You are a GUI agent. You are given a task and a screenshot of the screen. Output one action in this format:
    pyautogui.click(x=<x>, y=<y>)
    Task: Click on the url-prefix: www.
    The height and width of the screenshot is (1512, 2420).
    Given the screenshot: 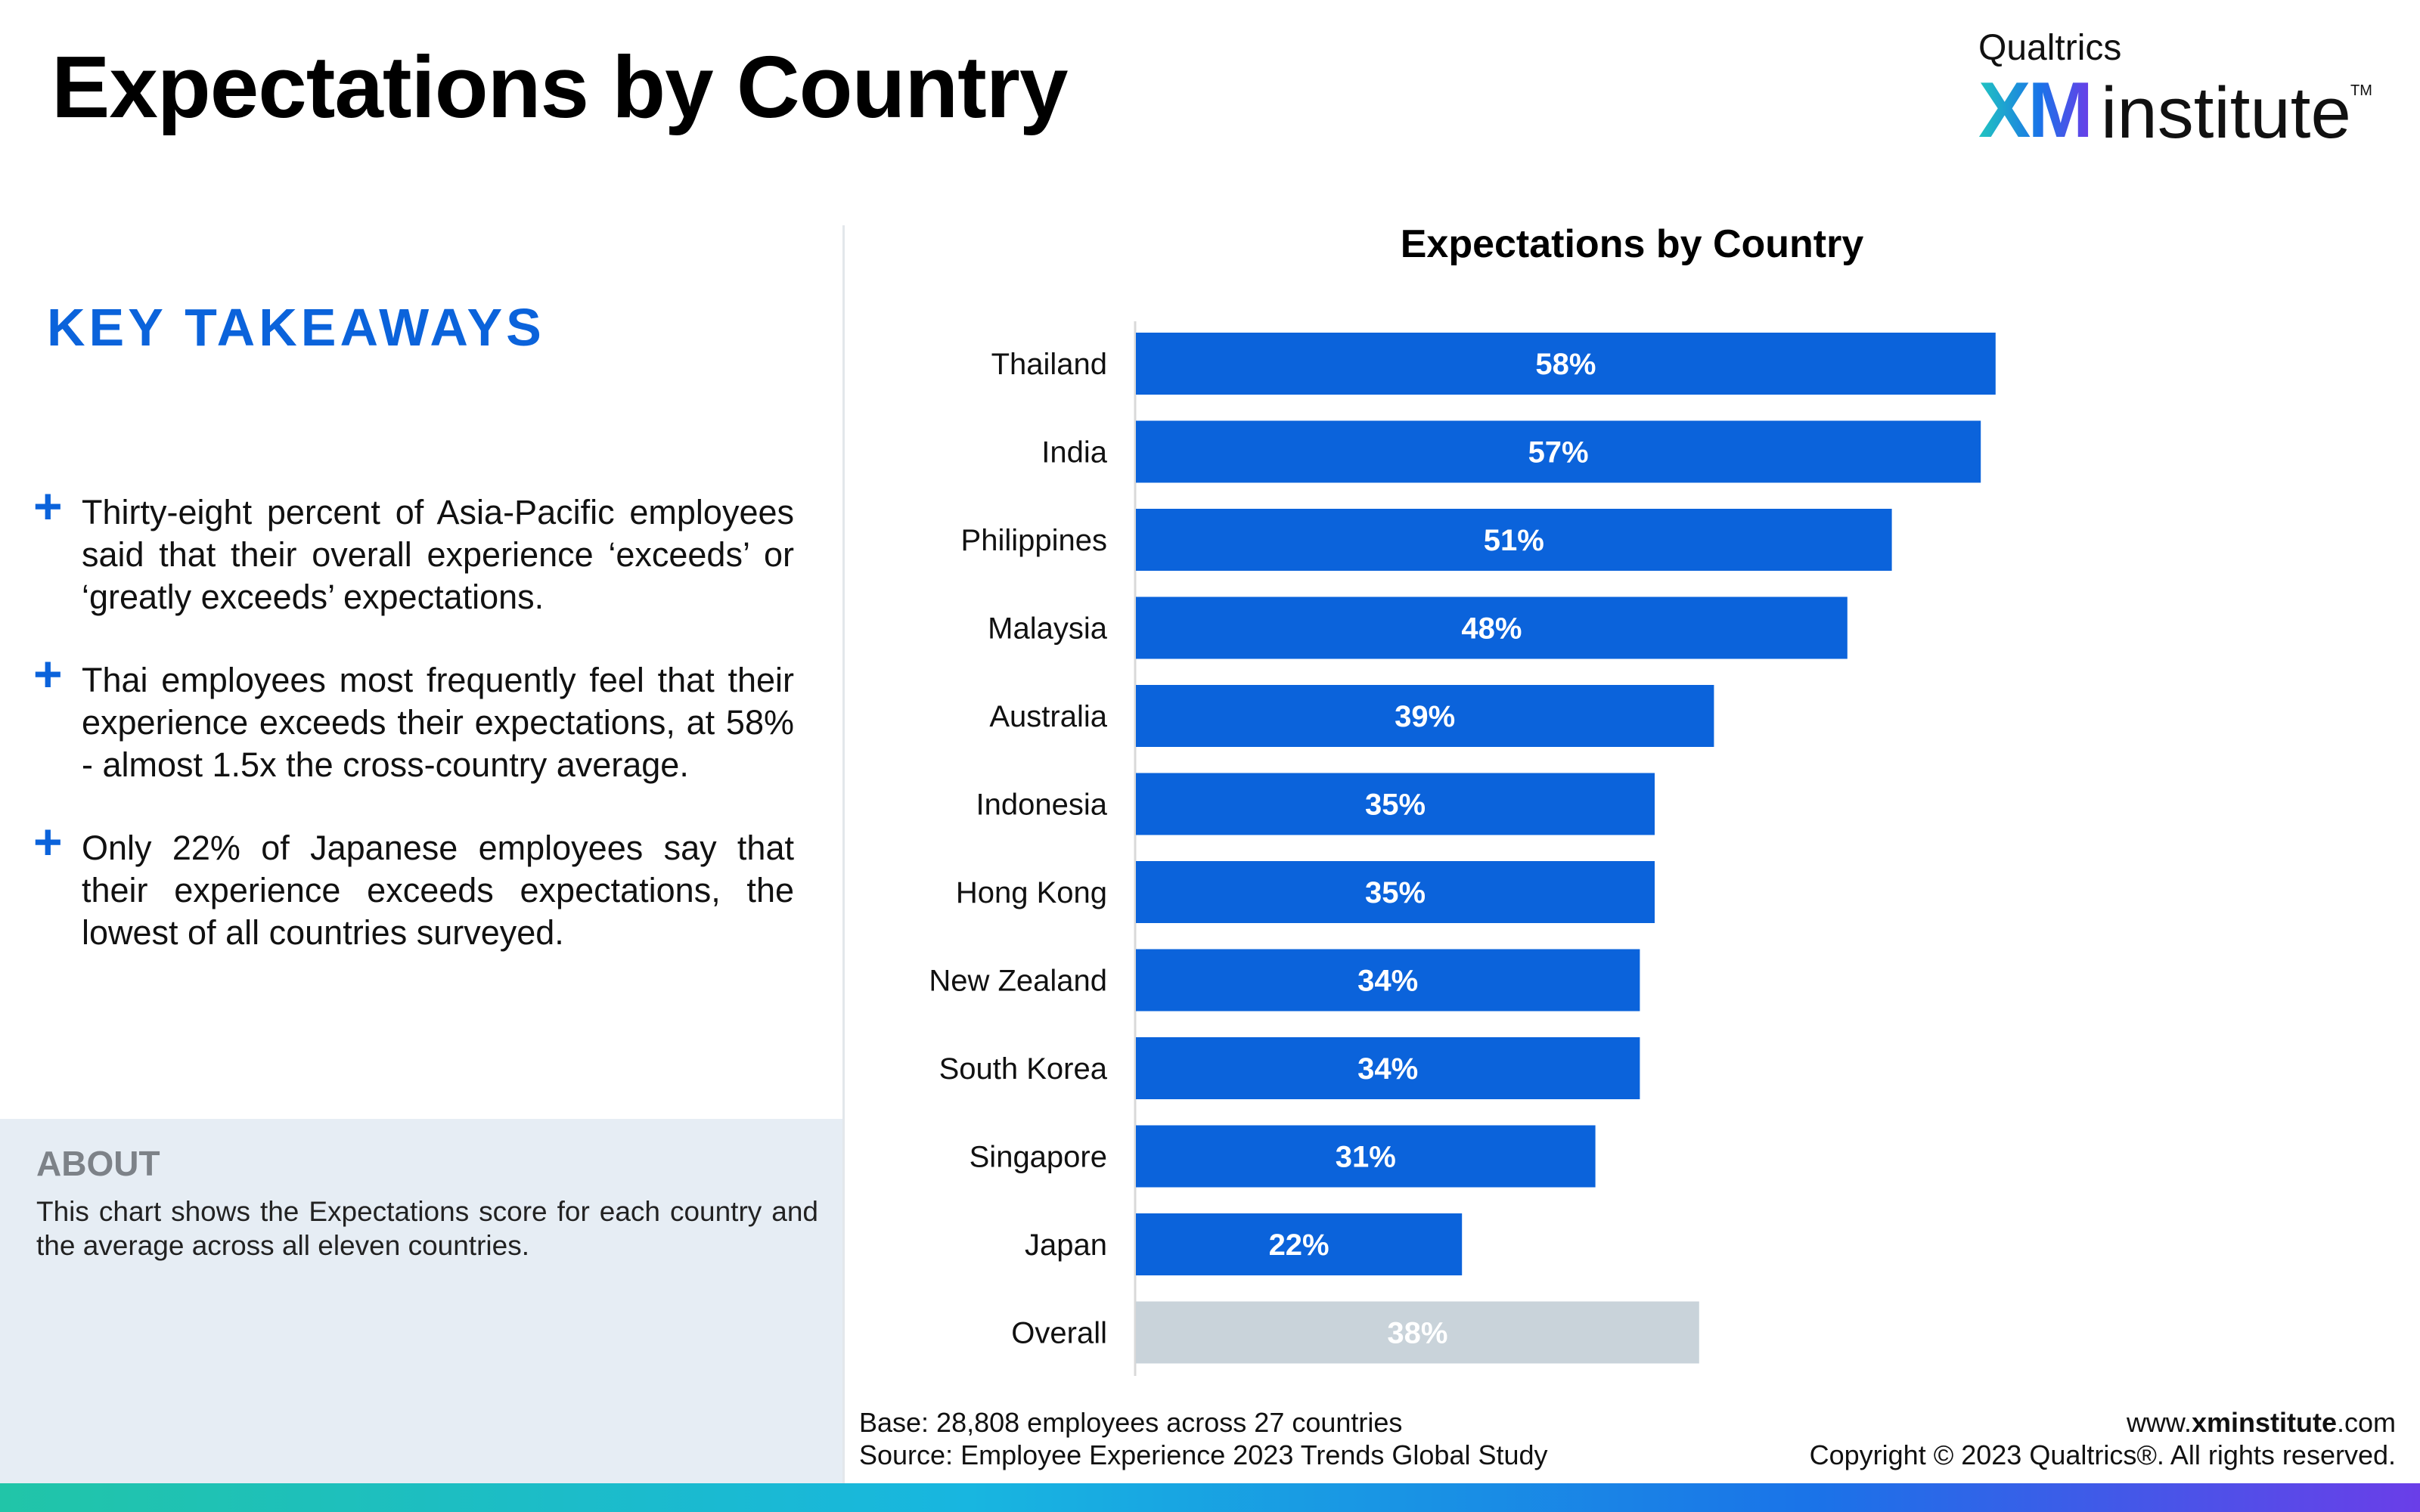 What is the action you would take?
    pyautogui.click(x=2159, y=1423)
    